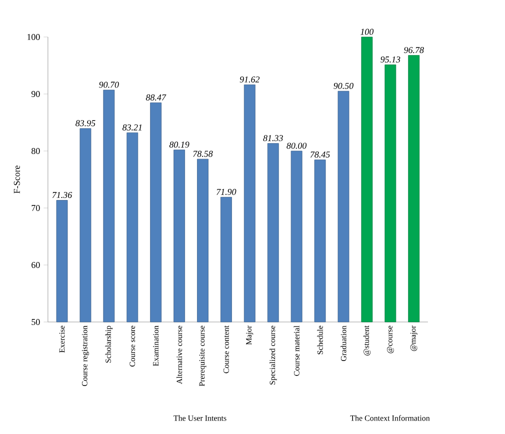  Describe the element at coordinates (203, 153) in the screenshot. I see `data-label: 78.58` at that location.